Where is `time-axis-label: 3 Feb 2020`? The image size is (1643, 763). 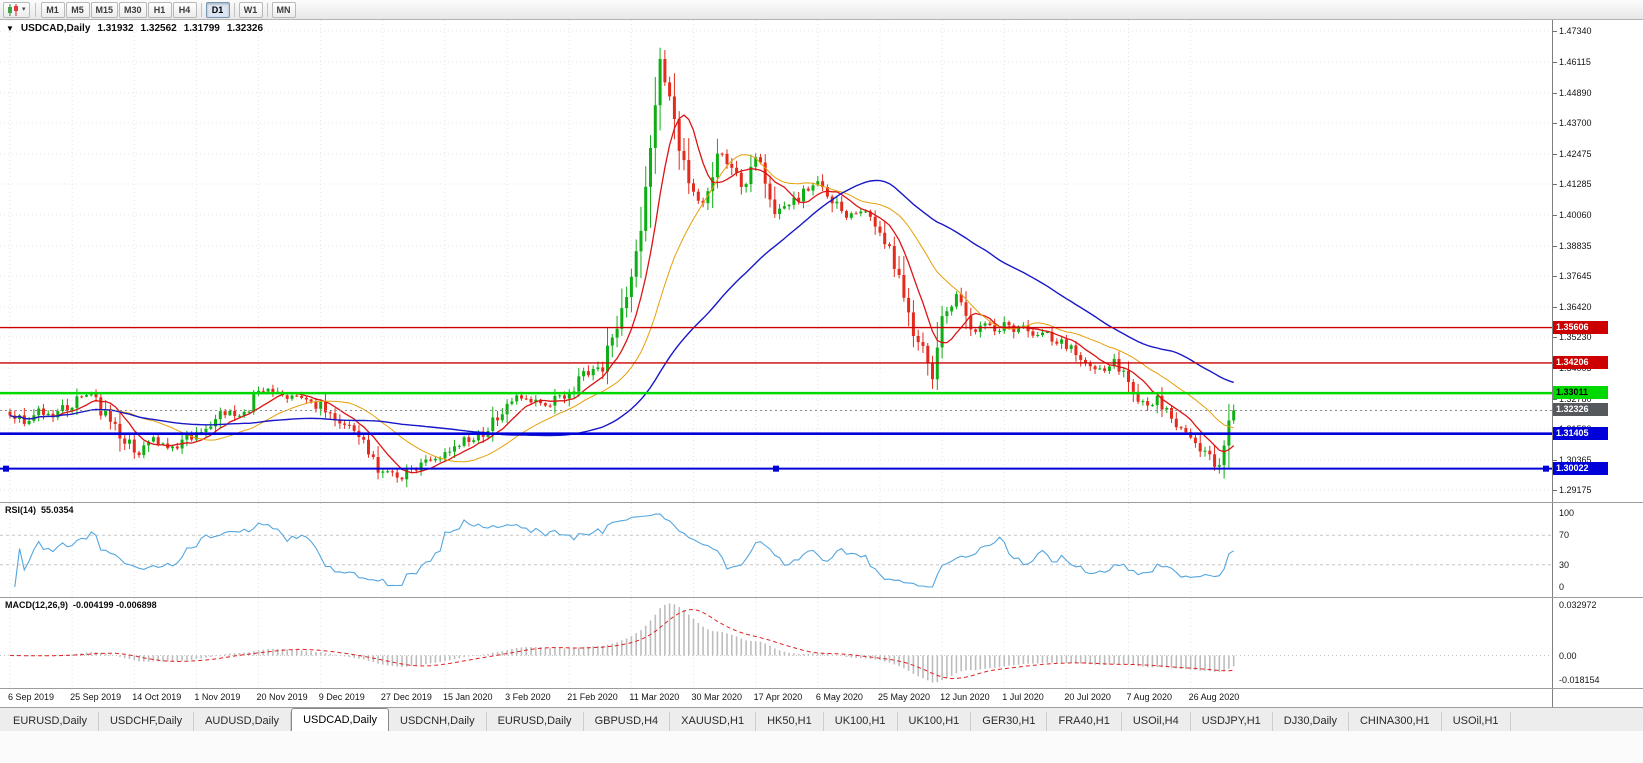 time-axis-label: 3 Feb 2020 is located at coordinates (528, 697).